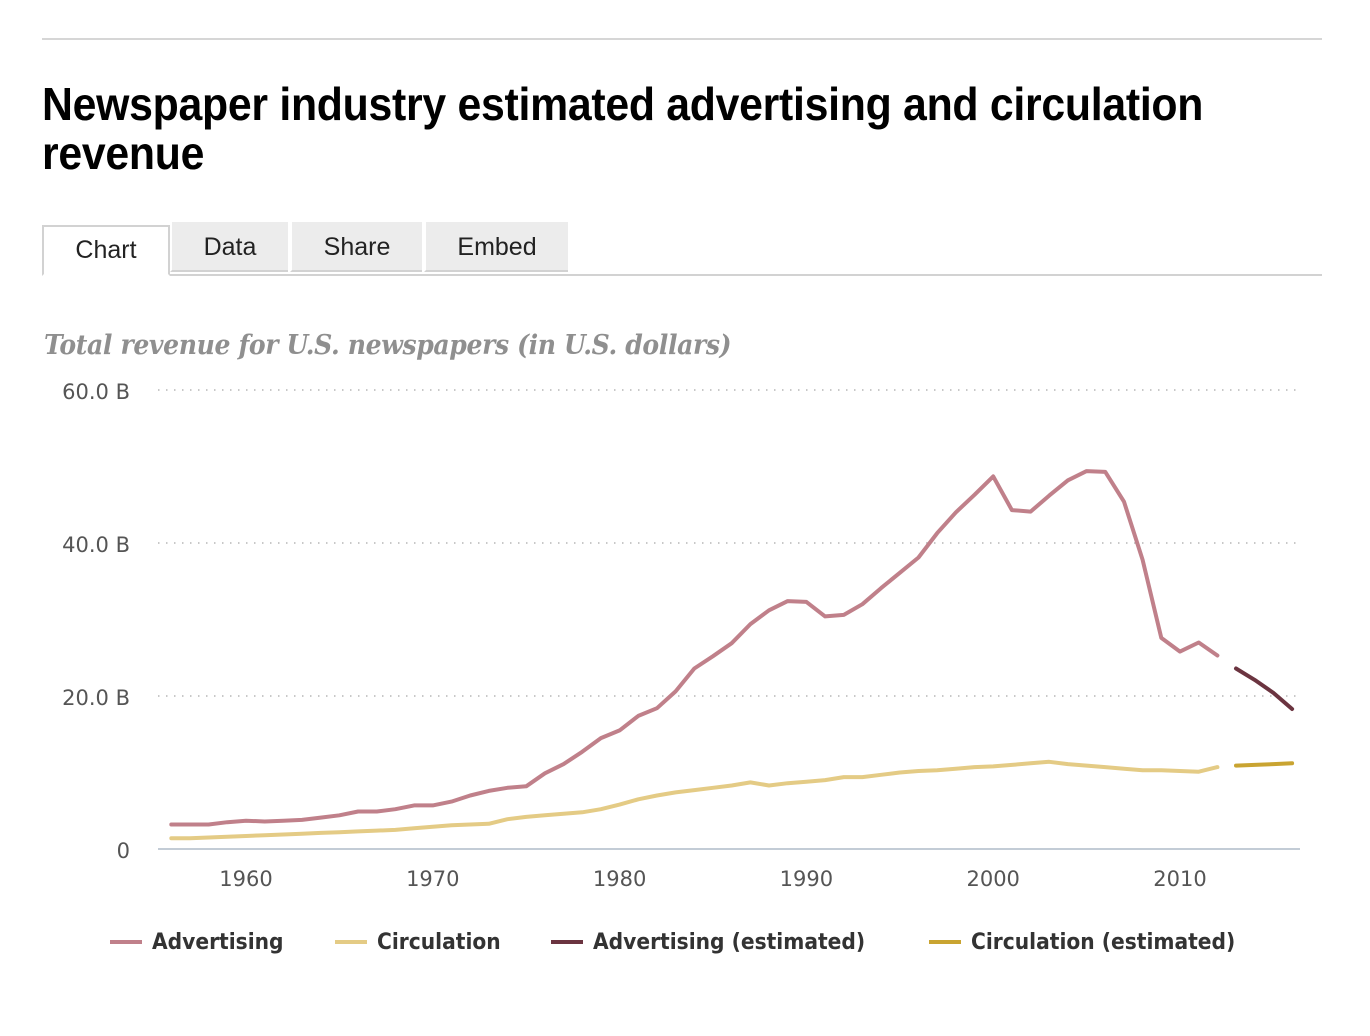  What do you see at coordinates (712, 879) in the screenshot?
I see `x-axis-ticks: 1960 1970 1980 1990 2000 2010` at bounding box center [712, 879].